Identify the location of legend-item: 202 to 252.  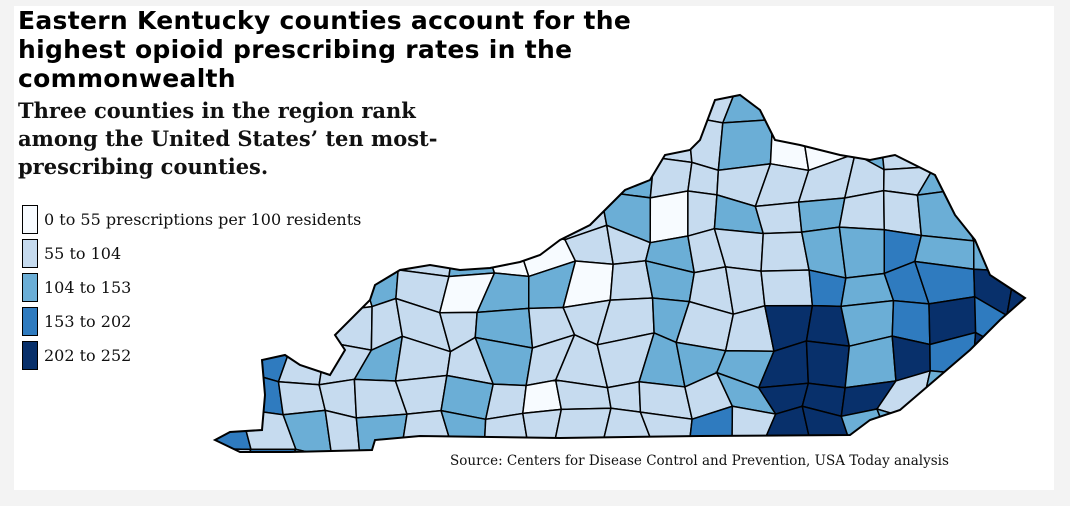
(191, 355).